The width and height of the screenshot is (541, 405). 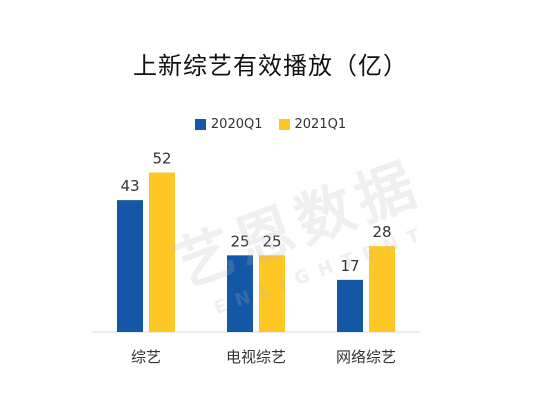 What do you see at coordinates (270, 66) in the screenshot?
I see `chart-title: 上新综艺有效播放（亿）` at bounding box center [270, 66].